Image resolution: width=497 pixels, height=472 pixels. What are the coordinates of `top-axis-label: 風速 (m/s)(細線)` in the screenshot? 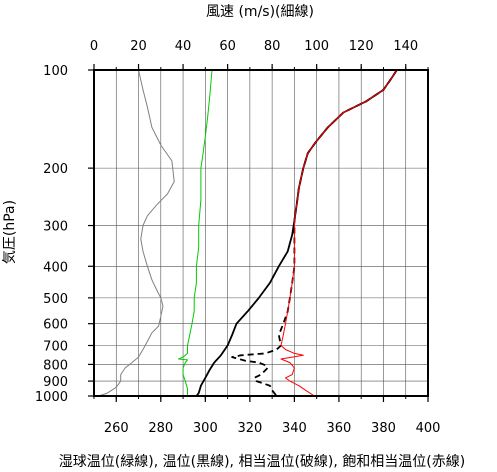 It's located at (260, 12).